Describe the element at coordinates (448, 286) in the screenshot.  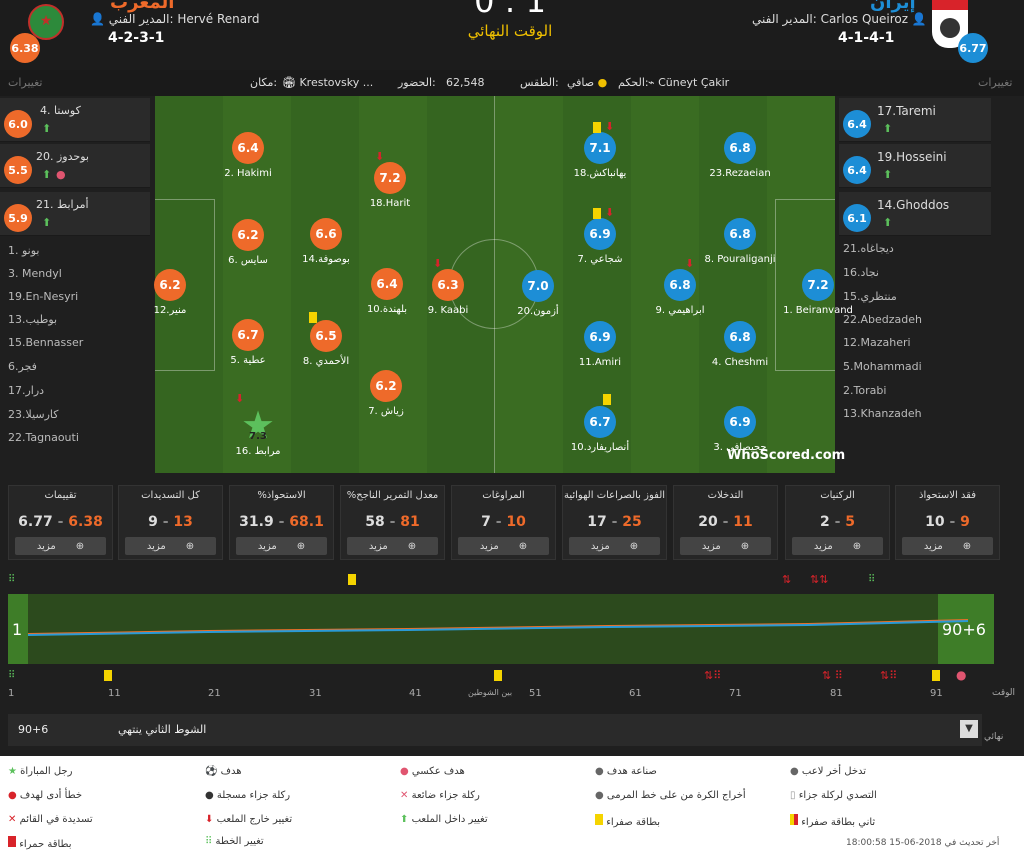
I see `home-player: ⬇ 6.3 9. Kaabi` at that location.